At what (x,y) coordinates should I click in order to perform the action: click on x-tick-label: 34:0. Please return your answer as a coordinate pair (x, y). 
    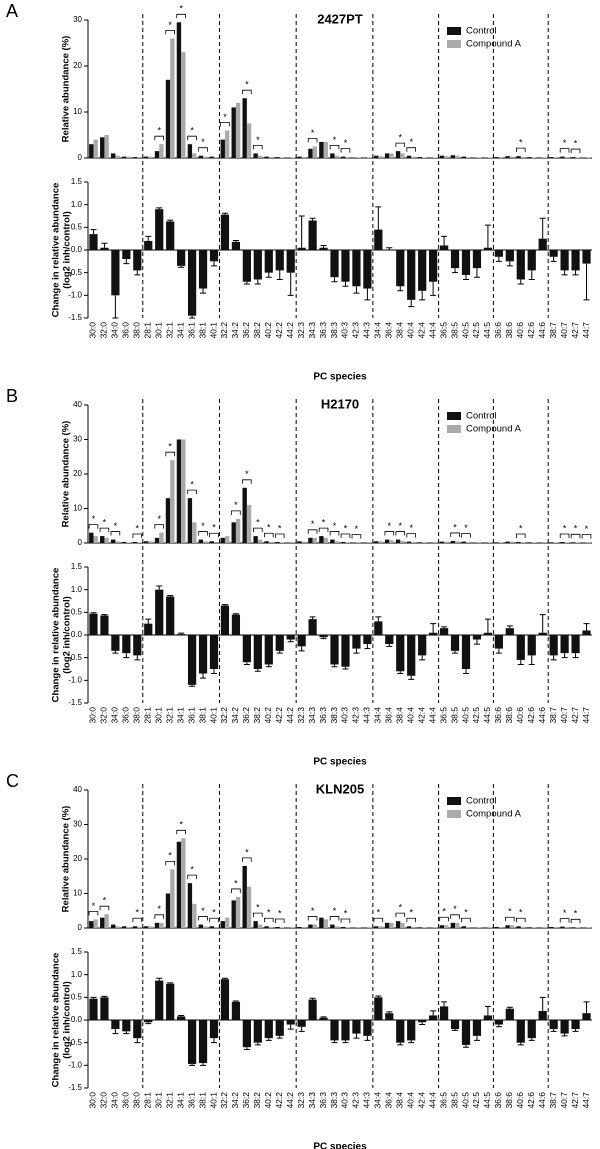
    Looking at the image, I should click on (115, 715).